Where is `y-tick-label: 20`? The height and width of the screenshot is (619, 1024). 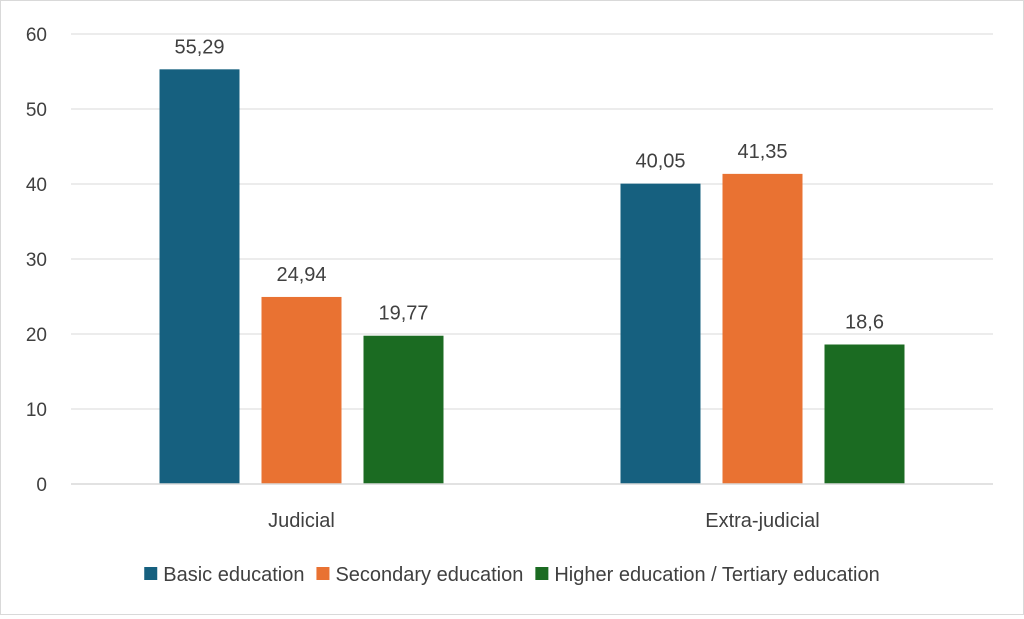
y-tick-label: 20 is located at coordinates (36, 335).